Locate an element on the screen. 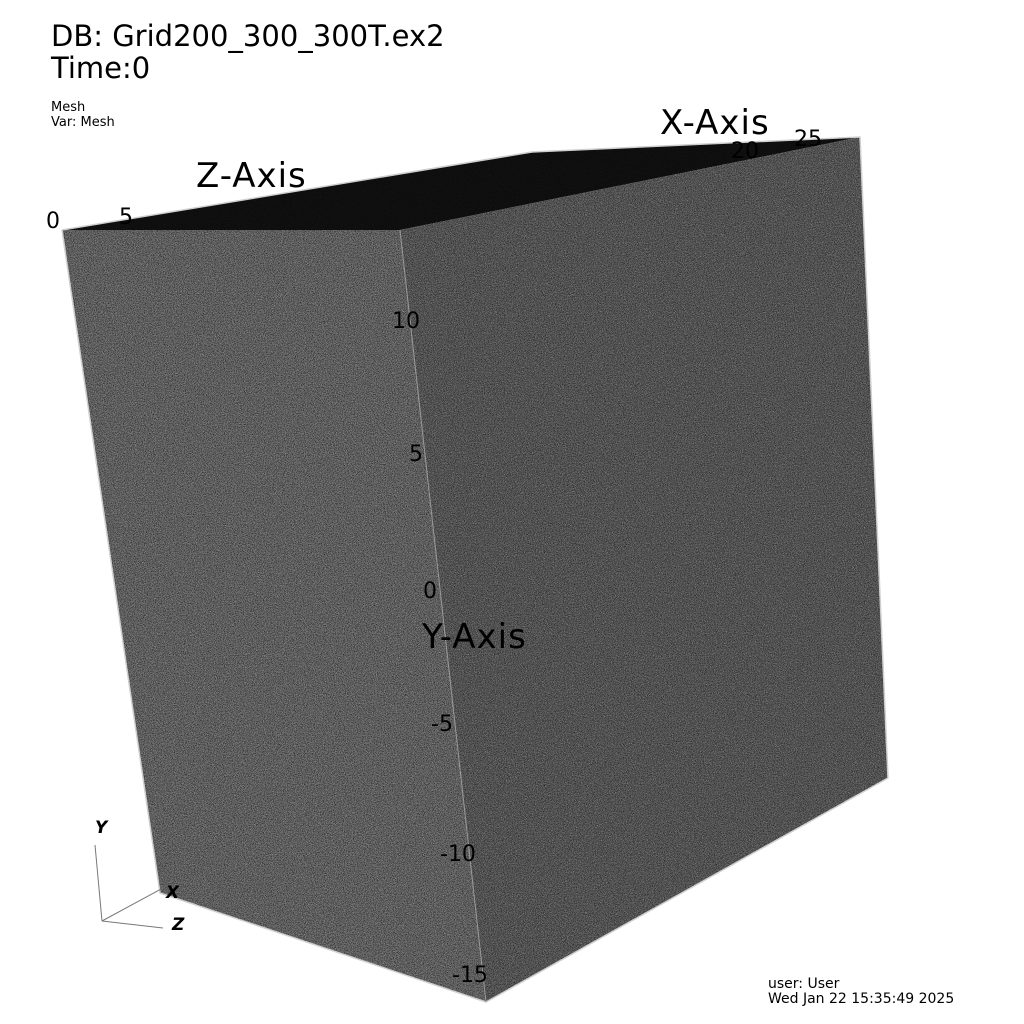 This screenshot has width=1024, height=1024. plot-variable: Var: Mesh is located at coordinates (83, 122).